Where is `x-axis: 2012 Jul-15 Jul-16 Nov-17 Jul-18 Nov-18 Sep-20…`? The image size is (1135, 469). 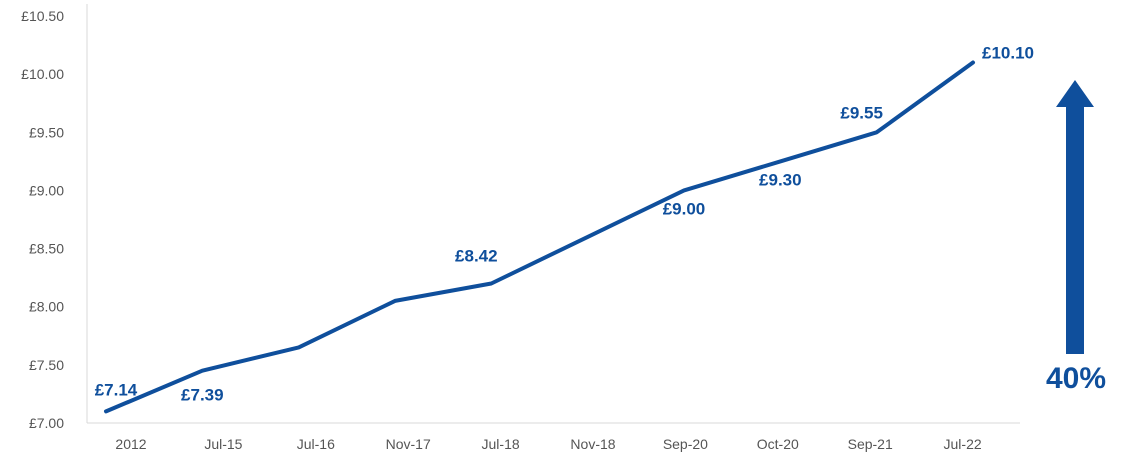
x-axis: 2012 Jul-15 Jul-16 Nov-17 Jul-18 Nov-18 Sep-20… is located at coordinates (553, 437).